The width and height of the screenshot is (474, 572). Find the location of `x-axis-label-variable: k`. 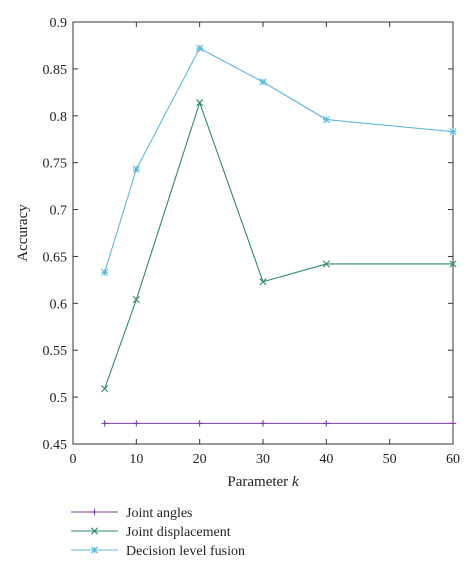

x-axis-label-variable: k is located at coordinates (295, 482).